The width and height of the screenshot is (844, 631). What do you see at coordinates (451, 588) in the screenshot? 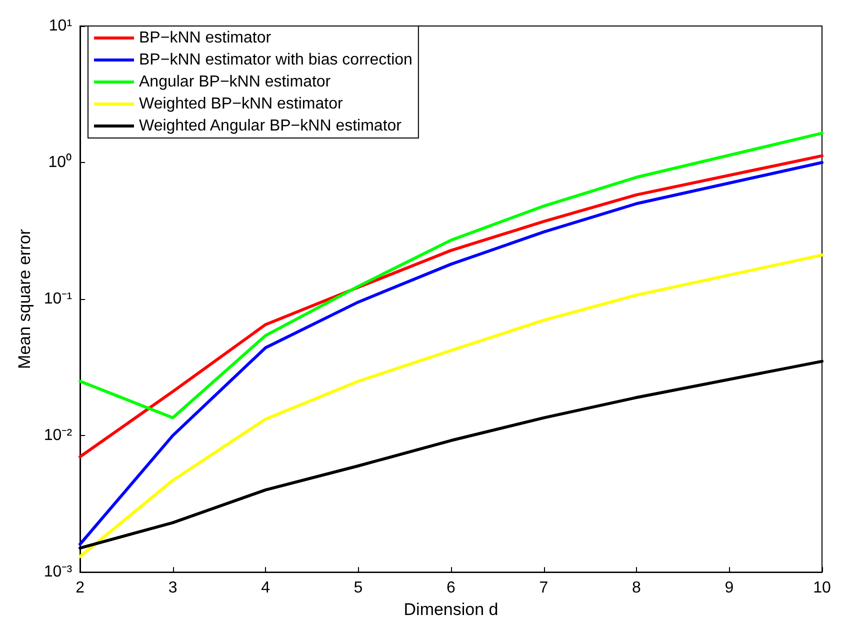
I see `x-tick-label: 6` at bounding box center [451, 588].